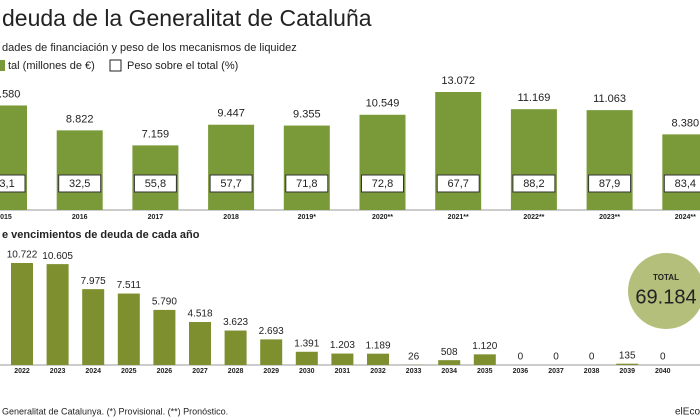 This screenshot has height=420, width=700. Describe the element at coordinates (663, 371) in the screenshot. I see `x-tick-label: 2040` at that location.